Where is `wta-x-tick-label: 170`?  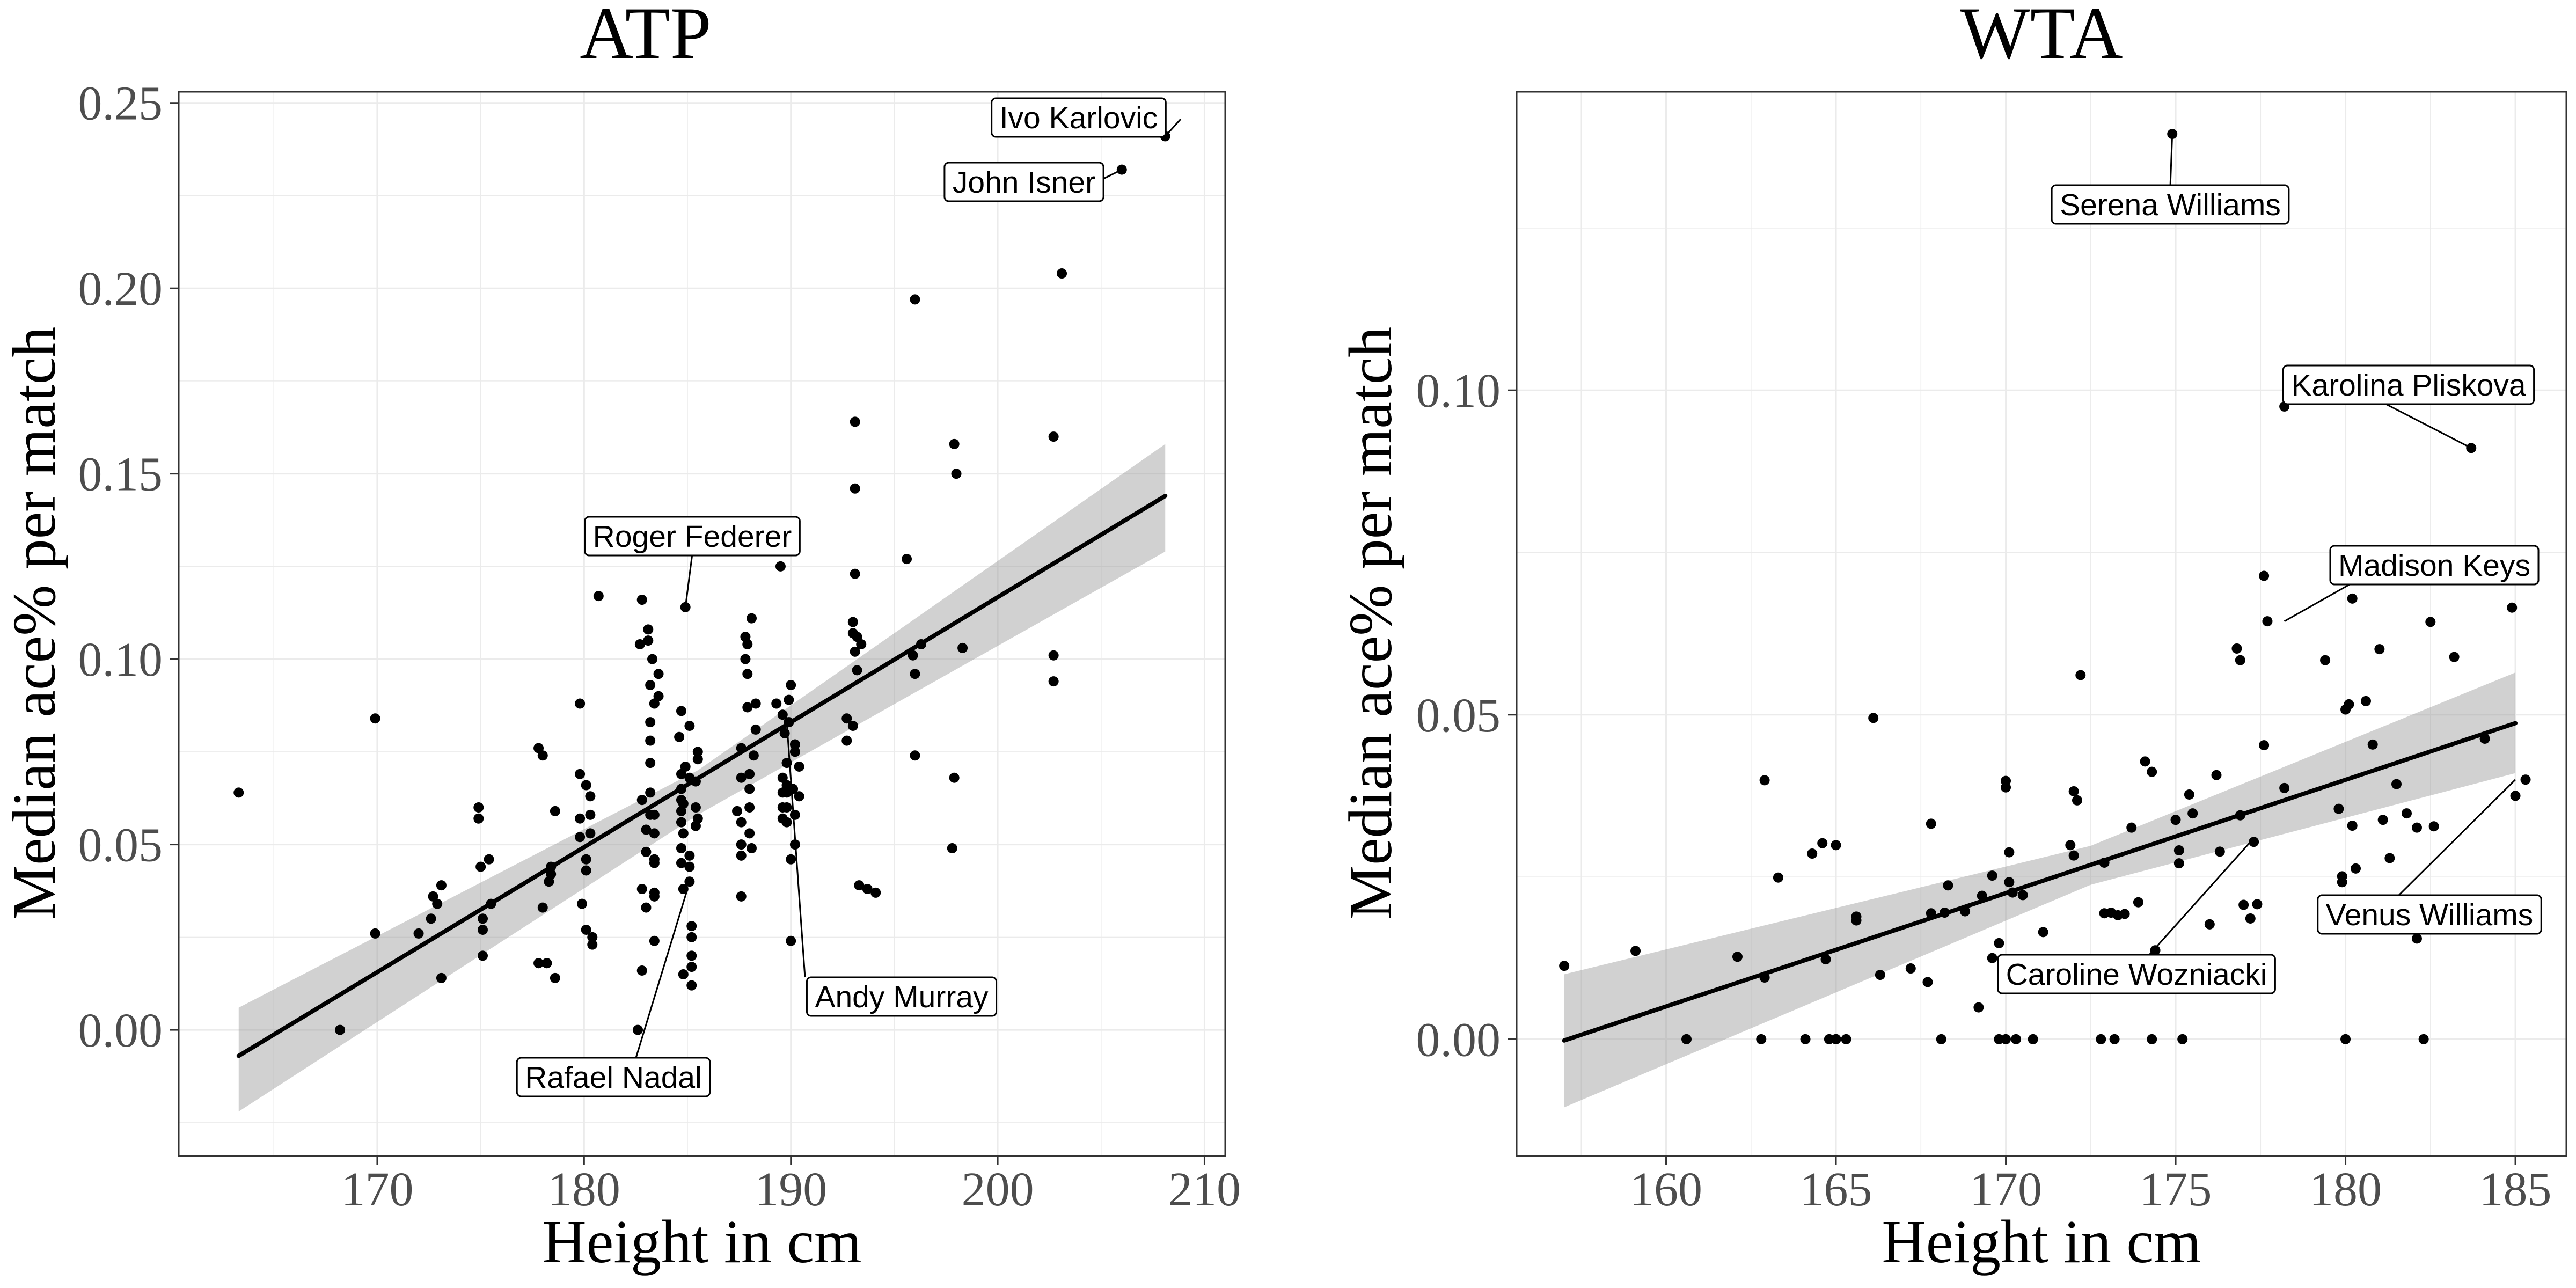 wta-x-tick-label: 170 is located at coordinates (2006, 1189).